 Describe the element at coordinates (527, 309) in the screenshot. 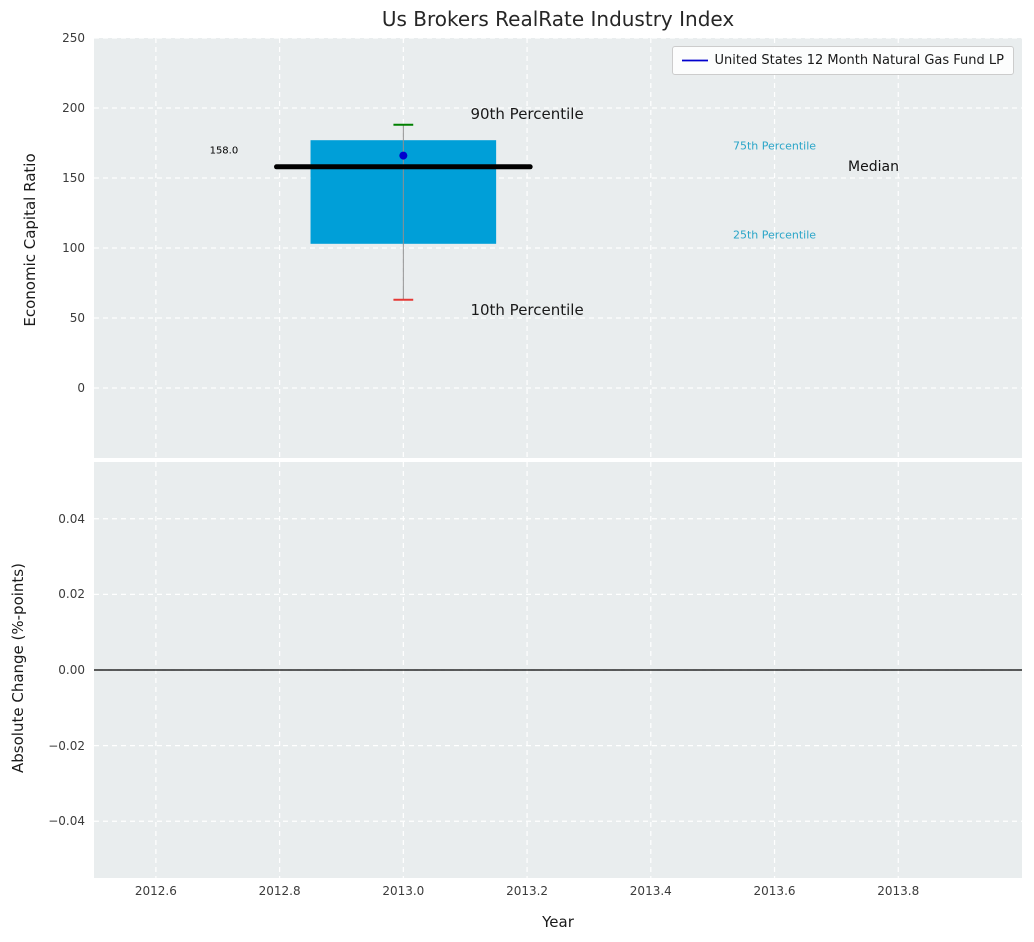

I see `annotation-10th-percentile: 10th Percentile` at that location.